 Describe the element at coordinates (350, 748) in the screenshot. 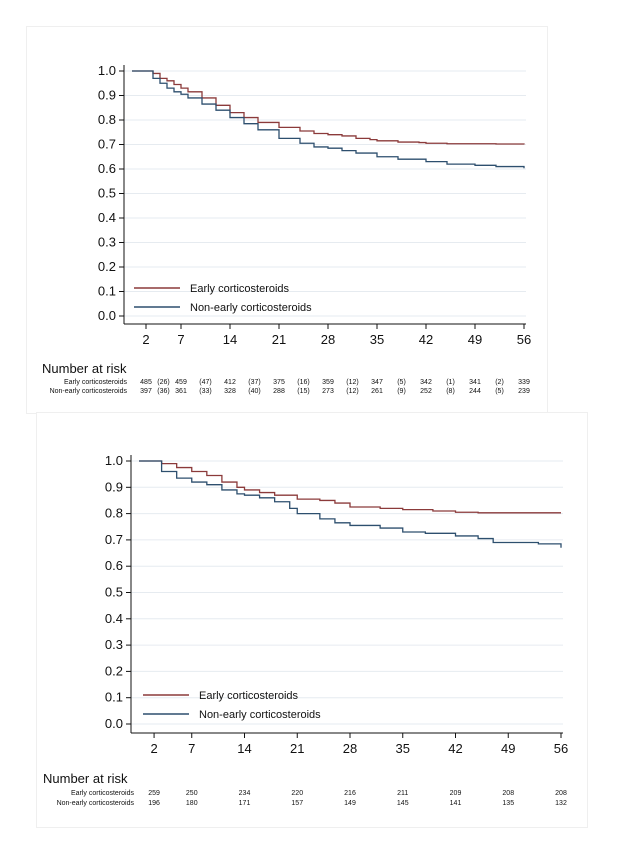

I see `x-tick-label: 28` at that location.